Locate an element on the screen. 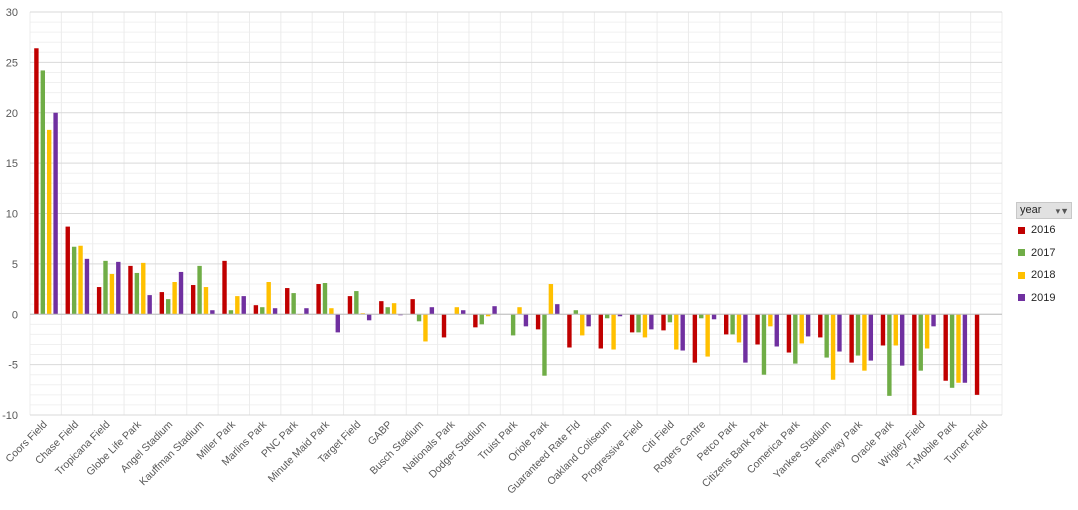 The image size is (1078, 510). legend-items: 2016 2017 2018 2019 is located at coordinates (1044, 264).